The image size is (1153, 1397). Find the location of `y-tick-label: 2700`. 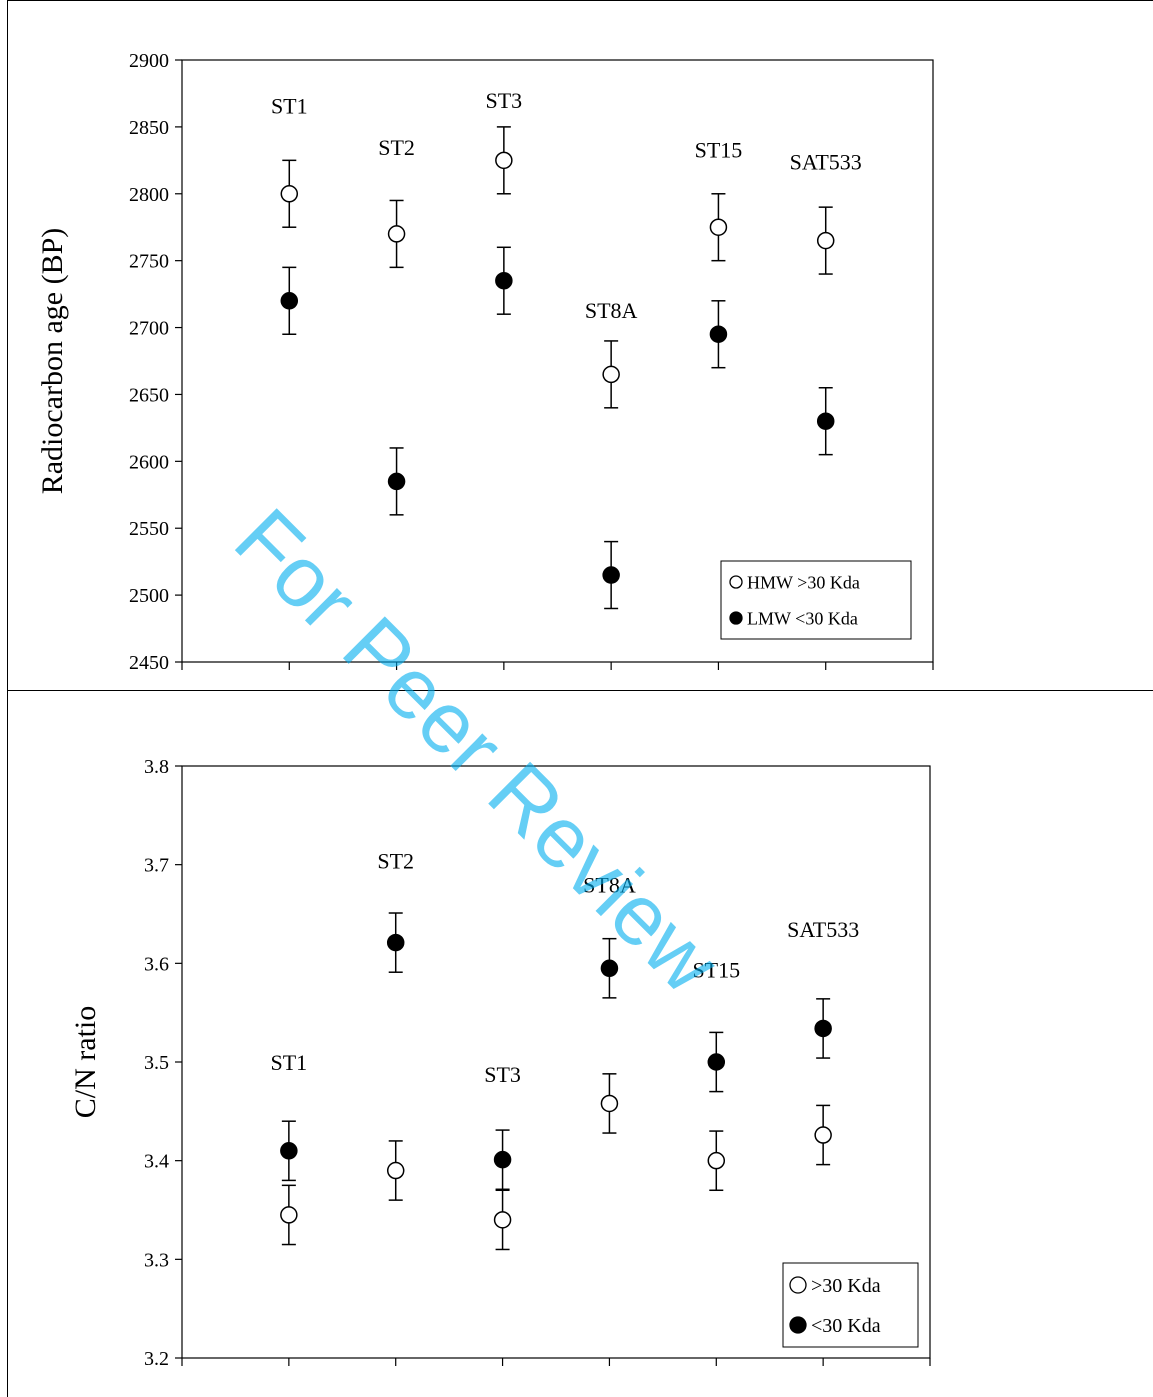

y-tick-label: 2700 is located at coordinates (149, 329).